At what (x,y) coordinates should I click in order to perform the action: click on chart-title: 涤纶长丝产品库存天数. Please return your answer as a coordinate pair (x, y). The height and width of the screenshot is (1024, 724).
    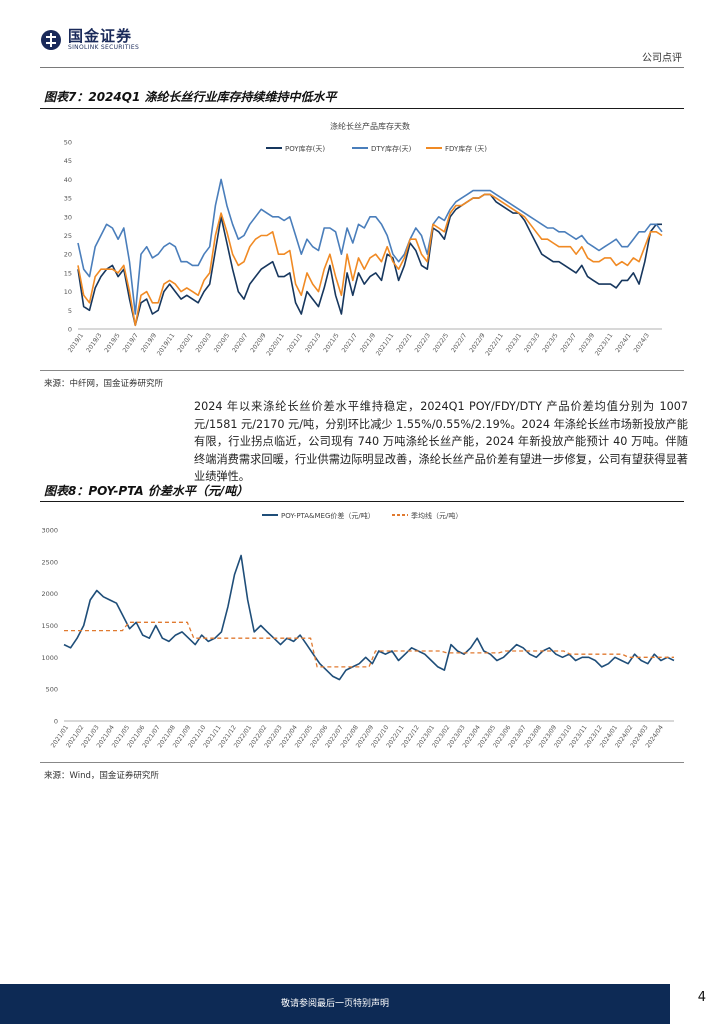
    Looking at the image, I should click on (370, 126).